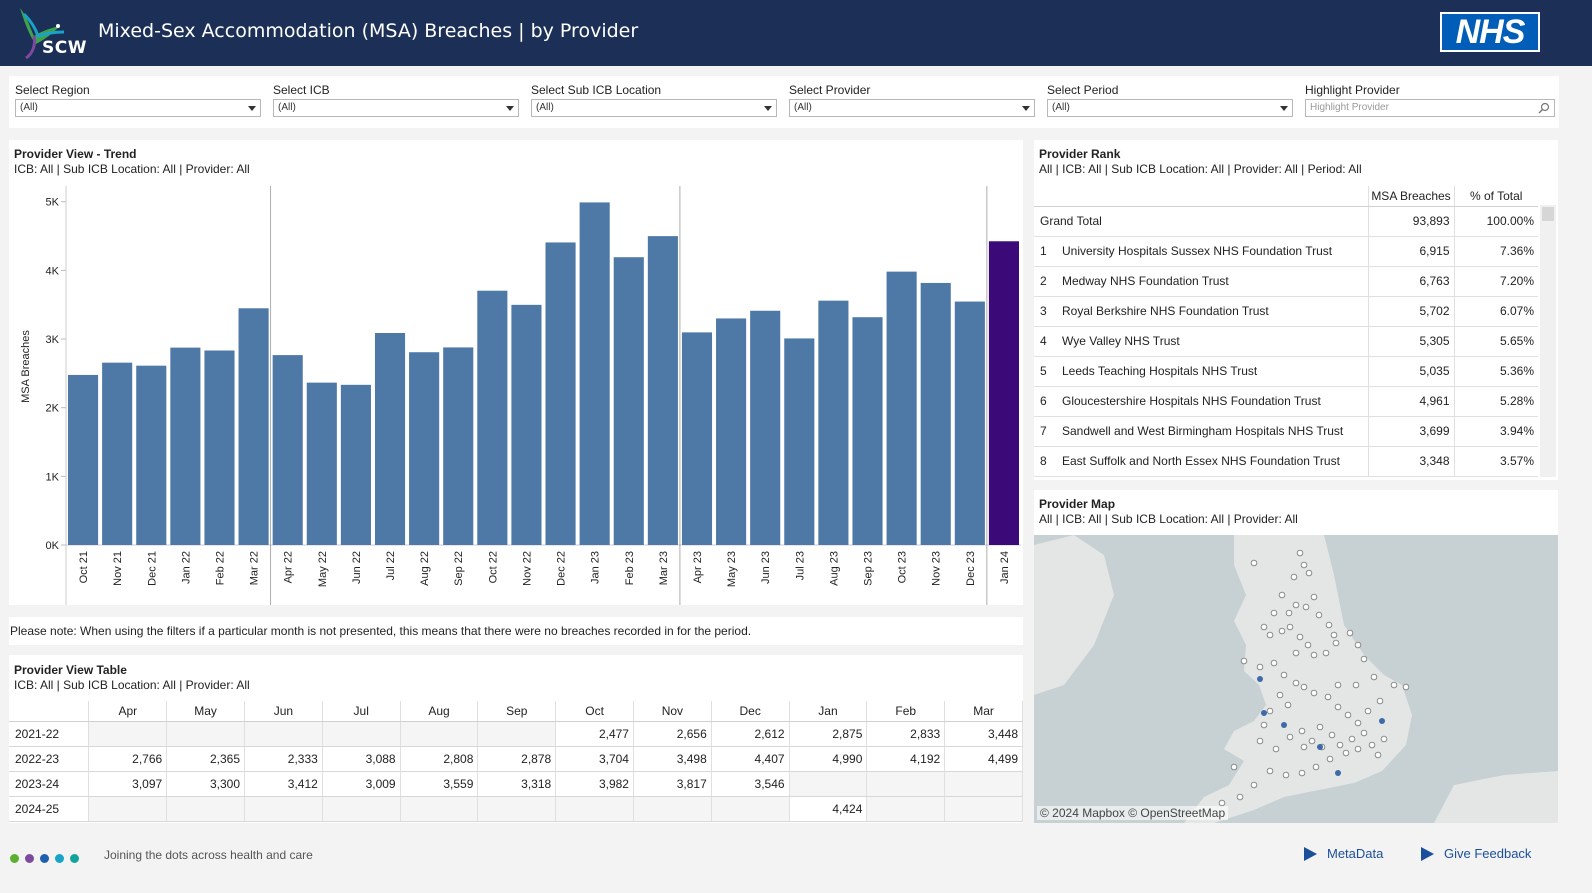 The image size is (1592, 893). What do you see at coordinates (594, 711) in the screenshot?
I see `column-header: Oct` at bounding box center [594, 711].